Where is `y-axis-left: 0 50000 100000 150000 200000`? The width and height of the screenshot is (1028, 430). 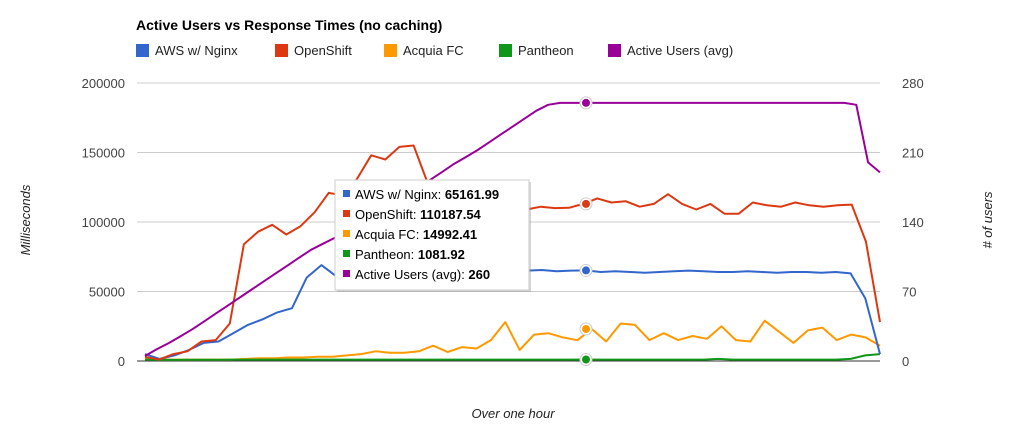
y-axis-left: 0 50000 100000 150000 200000 is located at coordinates (103, 222).